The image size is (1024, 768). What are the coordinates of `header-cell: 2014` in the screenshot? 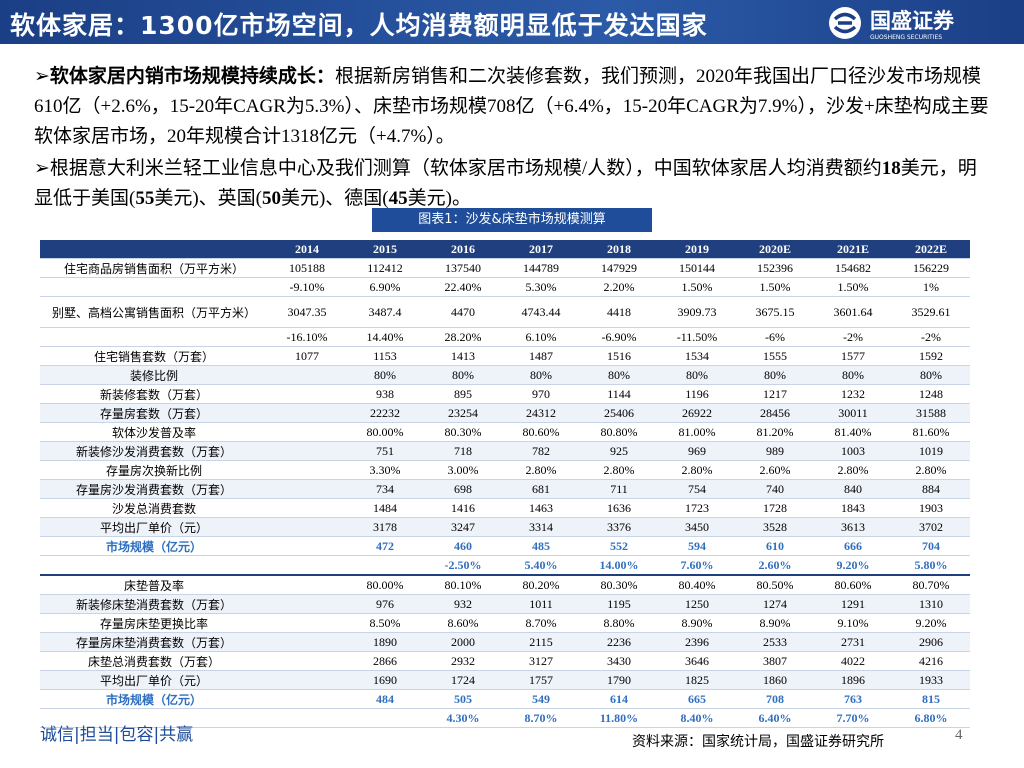 It's located at (307, 249).